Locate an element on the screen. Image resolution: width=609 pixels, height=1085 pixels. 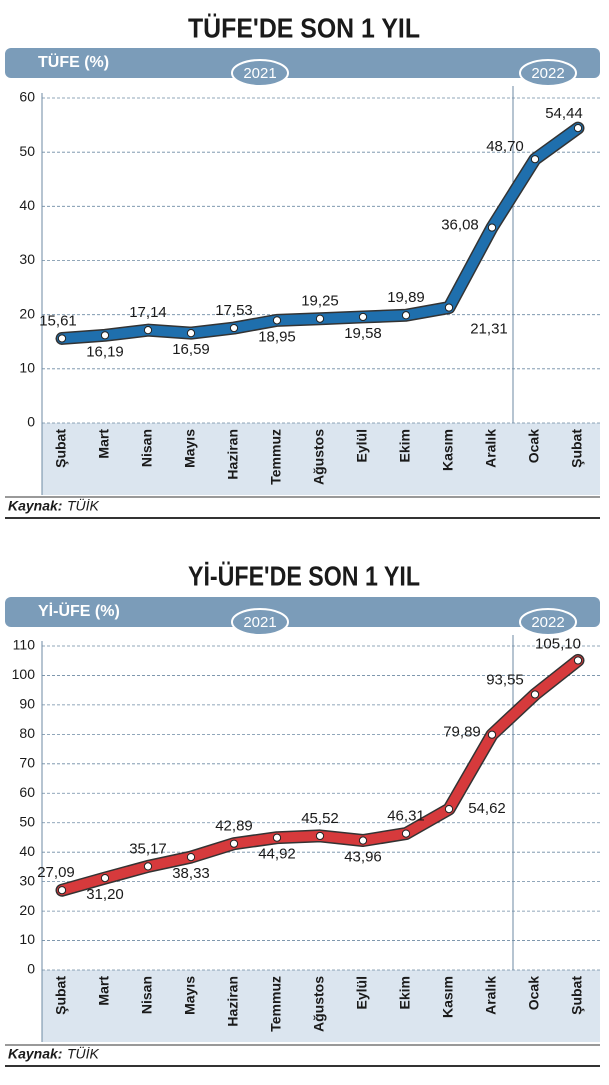
chart-title: TÜFE'DE SON 1 YIL is located at coordinates (304, 27).